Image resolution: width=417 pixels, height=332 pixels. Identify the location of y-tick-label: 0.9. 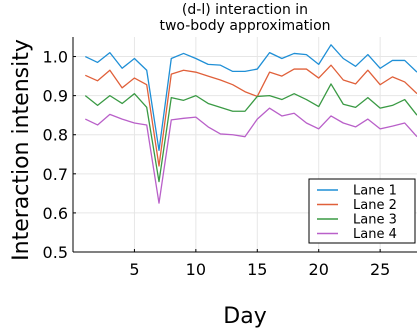
(55, 96).